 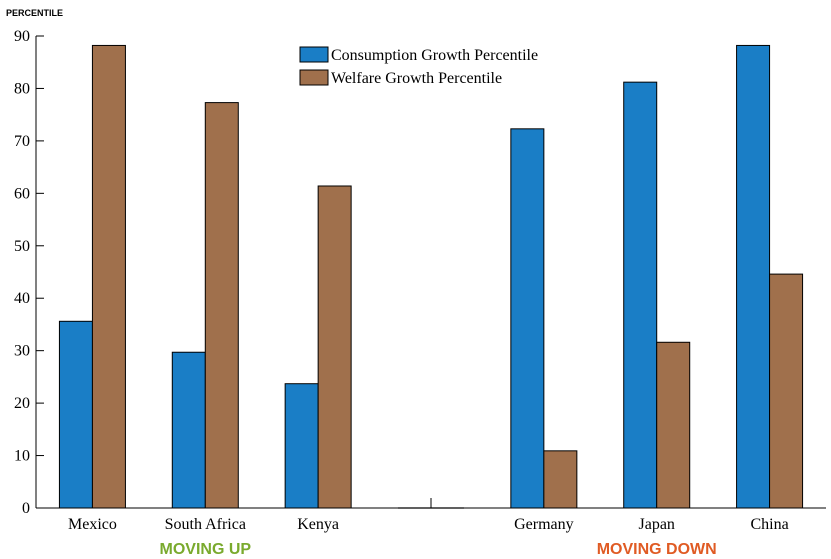 I want to click on y-tick-label: 50, so click(x=22, y=246).